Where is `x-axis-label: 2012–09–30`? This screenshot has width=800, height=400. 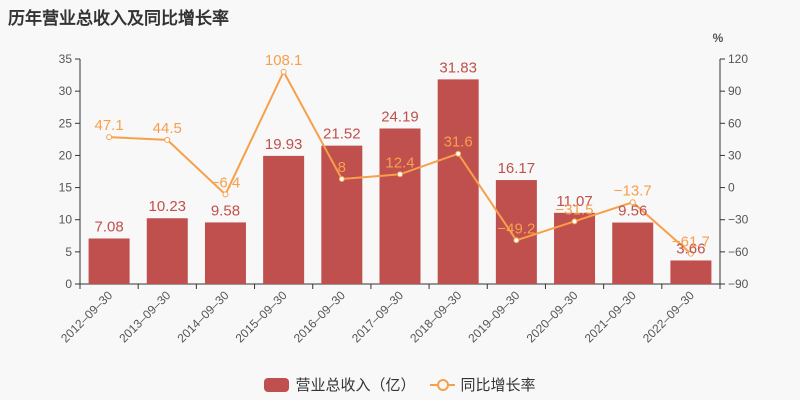
x-axis-label: 2012–09–30 is located at coordinates (86, 316).